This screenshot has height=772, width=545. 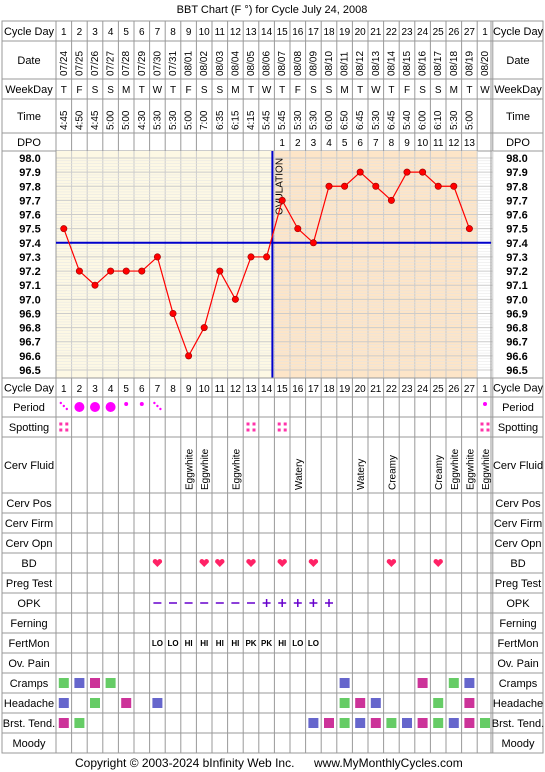 What do you see at coordinates (29, 604) in the screenshot?
I see `opk-bottom-label-left: OPK` at bounding box center [29, 604].